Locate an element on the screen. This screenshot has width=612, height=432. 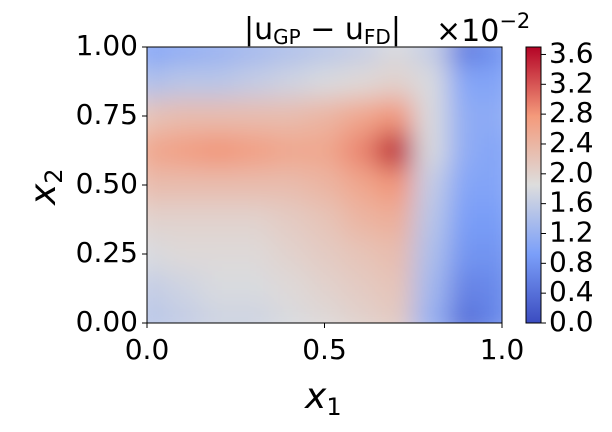
y-tick-label: 0.00 is located at coordinates (107, 321).